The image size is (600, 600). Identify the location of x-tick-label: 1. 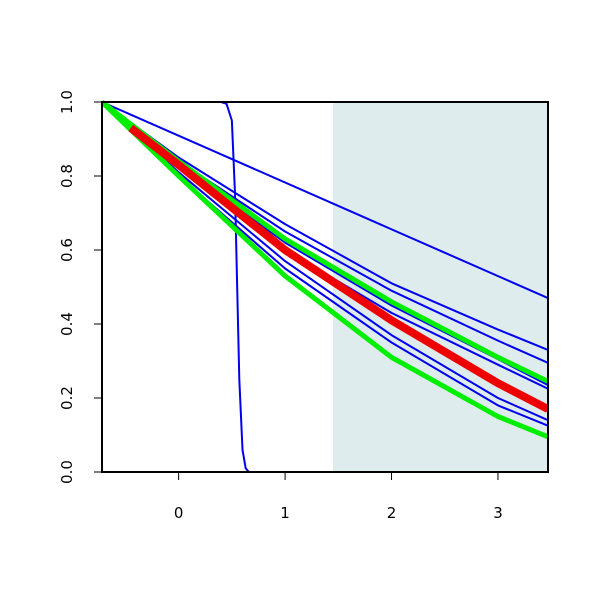
(285, 513).